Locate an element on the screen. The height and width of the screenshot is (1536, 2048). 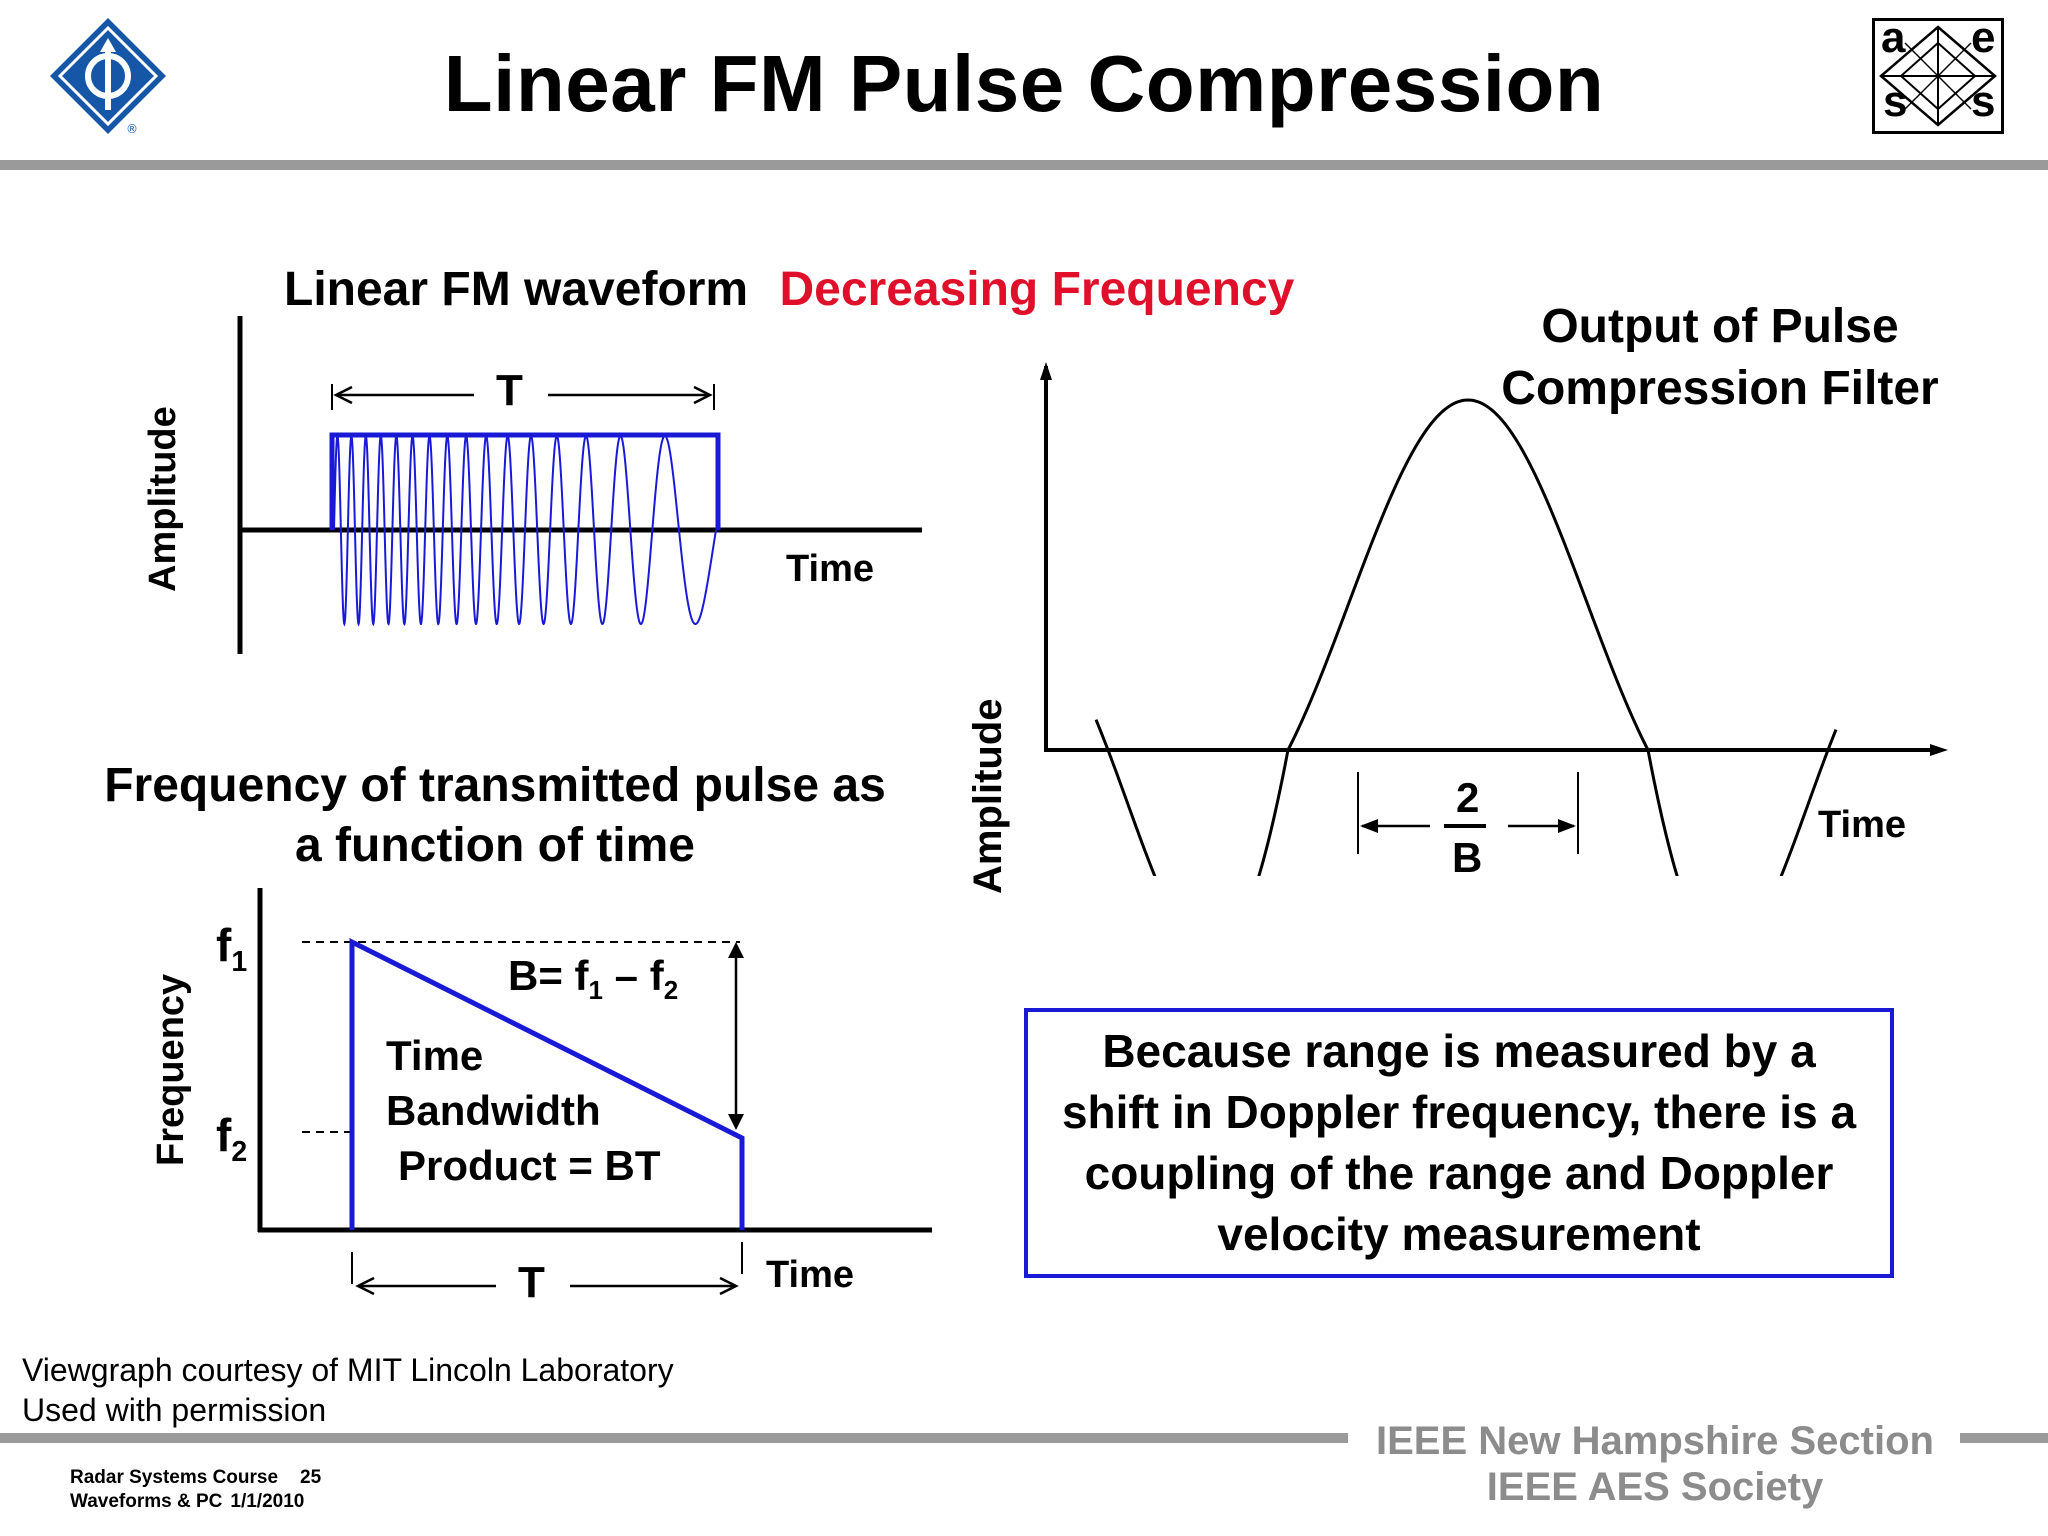
bandwidth-equation: B= f1 – f2 is located at coordinates (593, 979).